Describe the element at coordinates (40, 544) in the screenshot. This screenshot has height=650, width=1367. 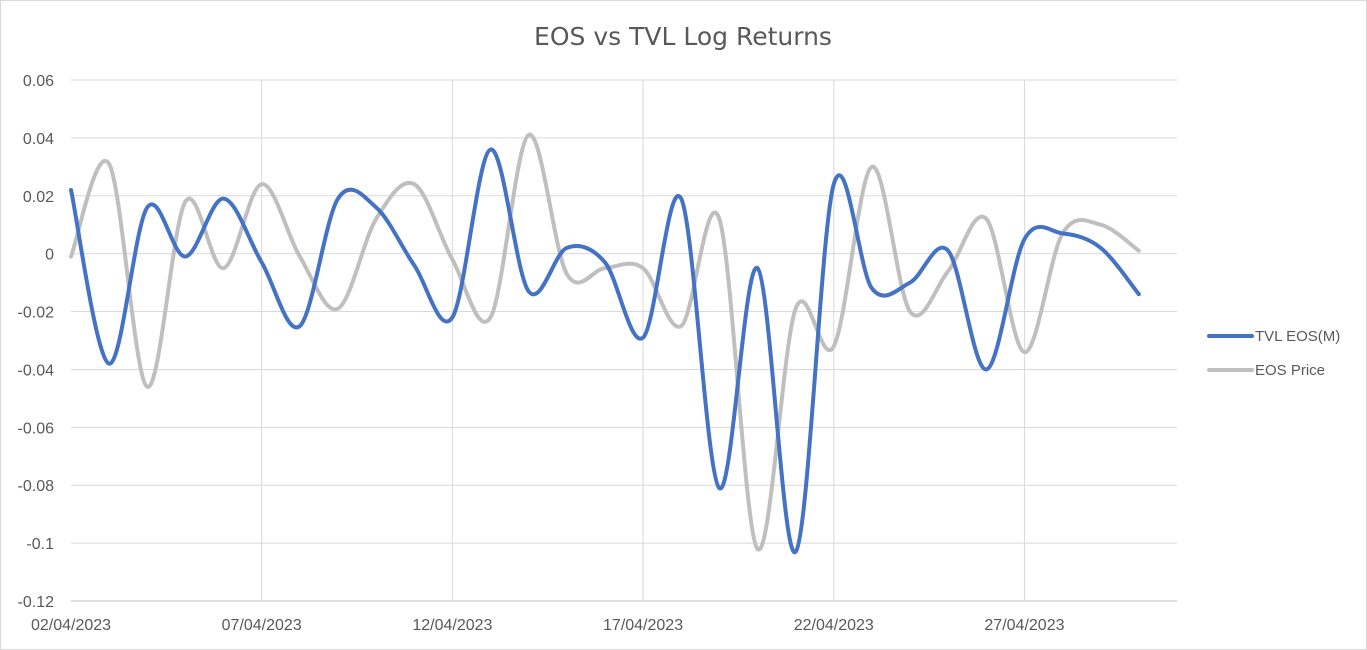
I see `y-tick-label: -0.1` at that location.